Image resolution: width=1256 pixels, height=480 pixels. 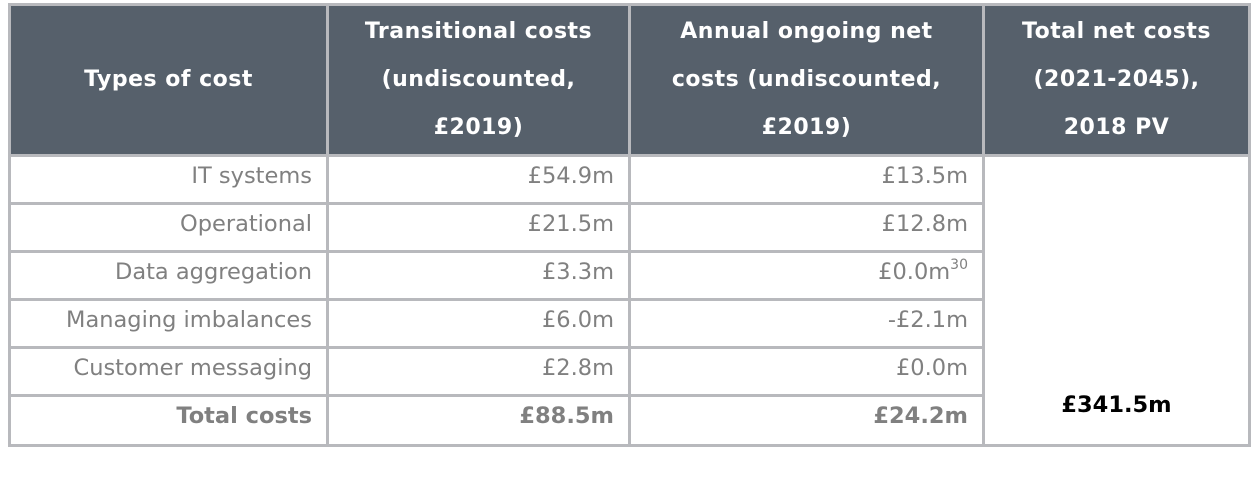 What do you see at coordinates (806, 371) in the screenshot?
I see `cell-annual: £0.0m` at bounding box center [806, 371].